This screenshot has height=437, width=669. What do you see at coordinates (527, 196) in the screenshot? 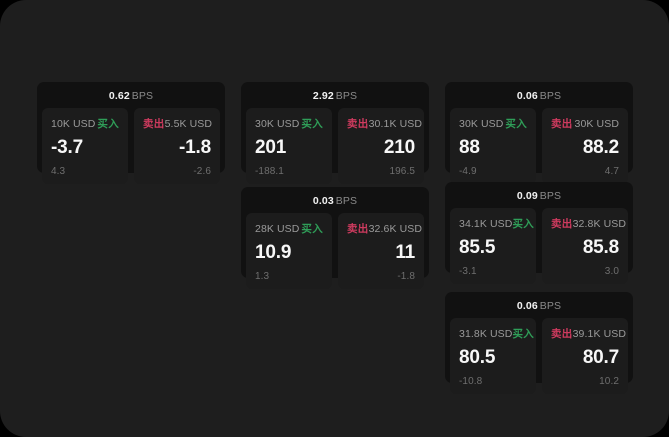
I see `spread-value: 0.09` at bounding box center [527, 196].